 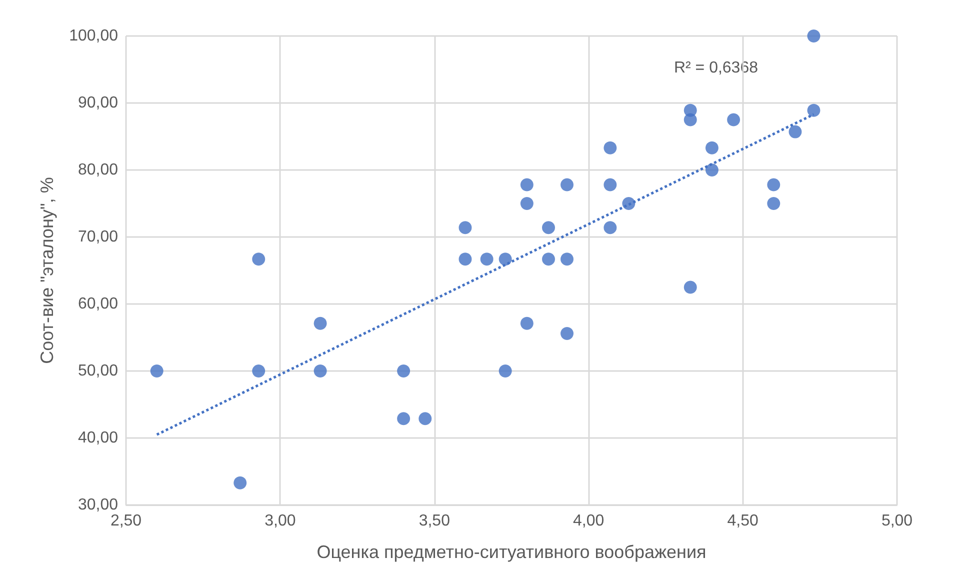 What do you see at coordinates (93, 36) in the screenshot?
I see `y-tick-label: 100,00` at bounding box center [93, 36].